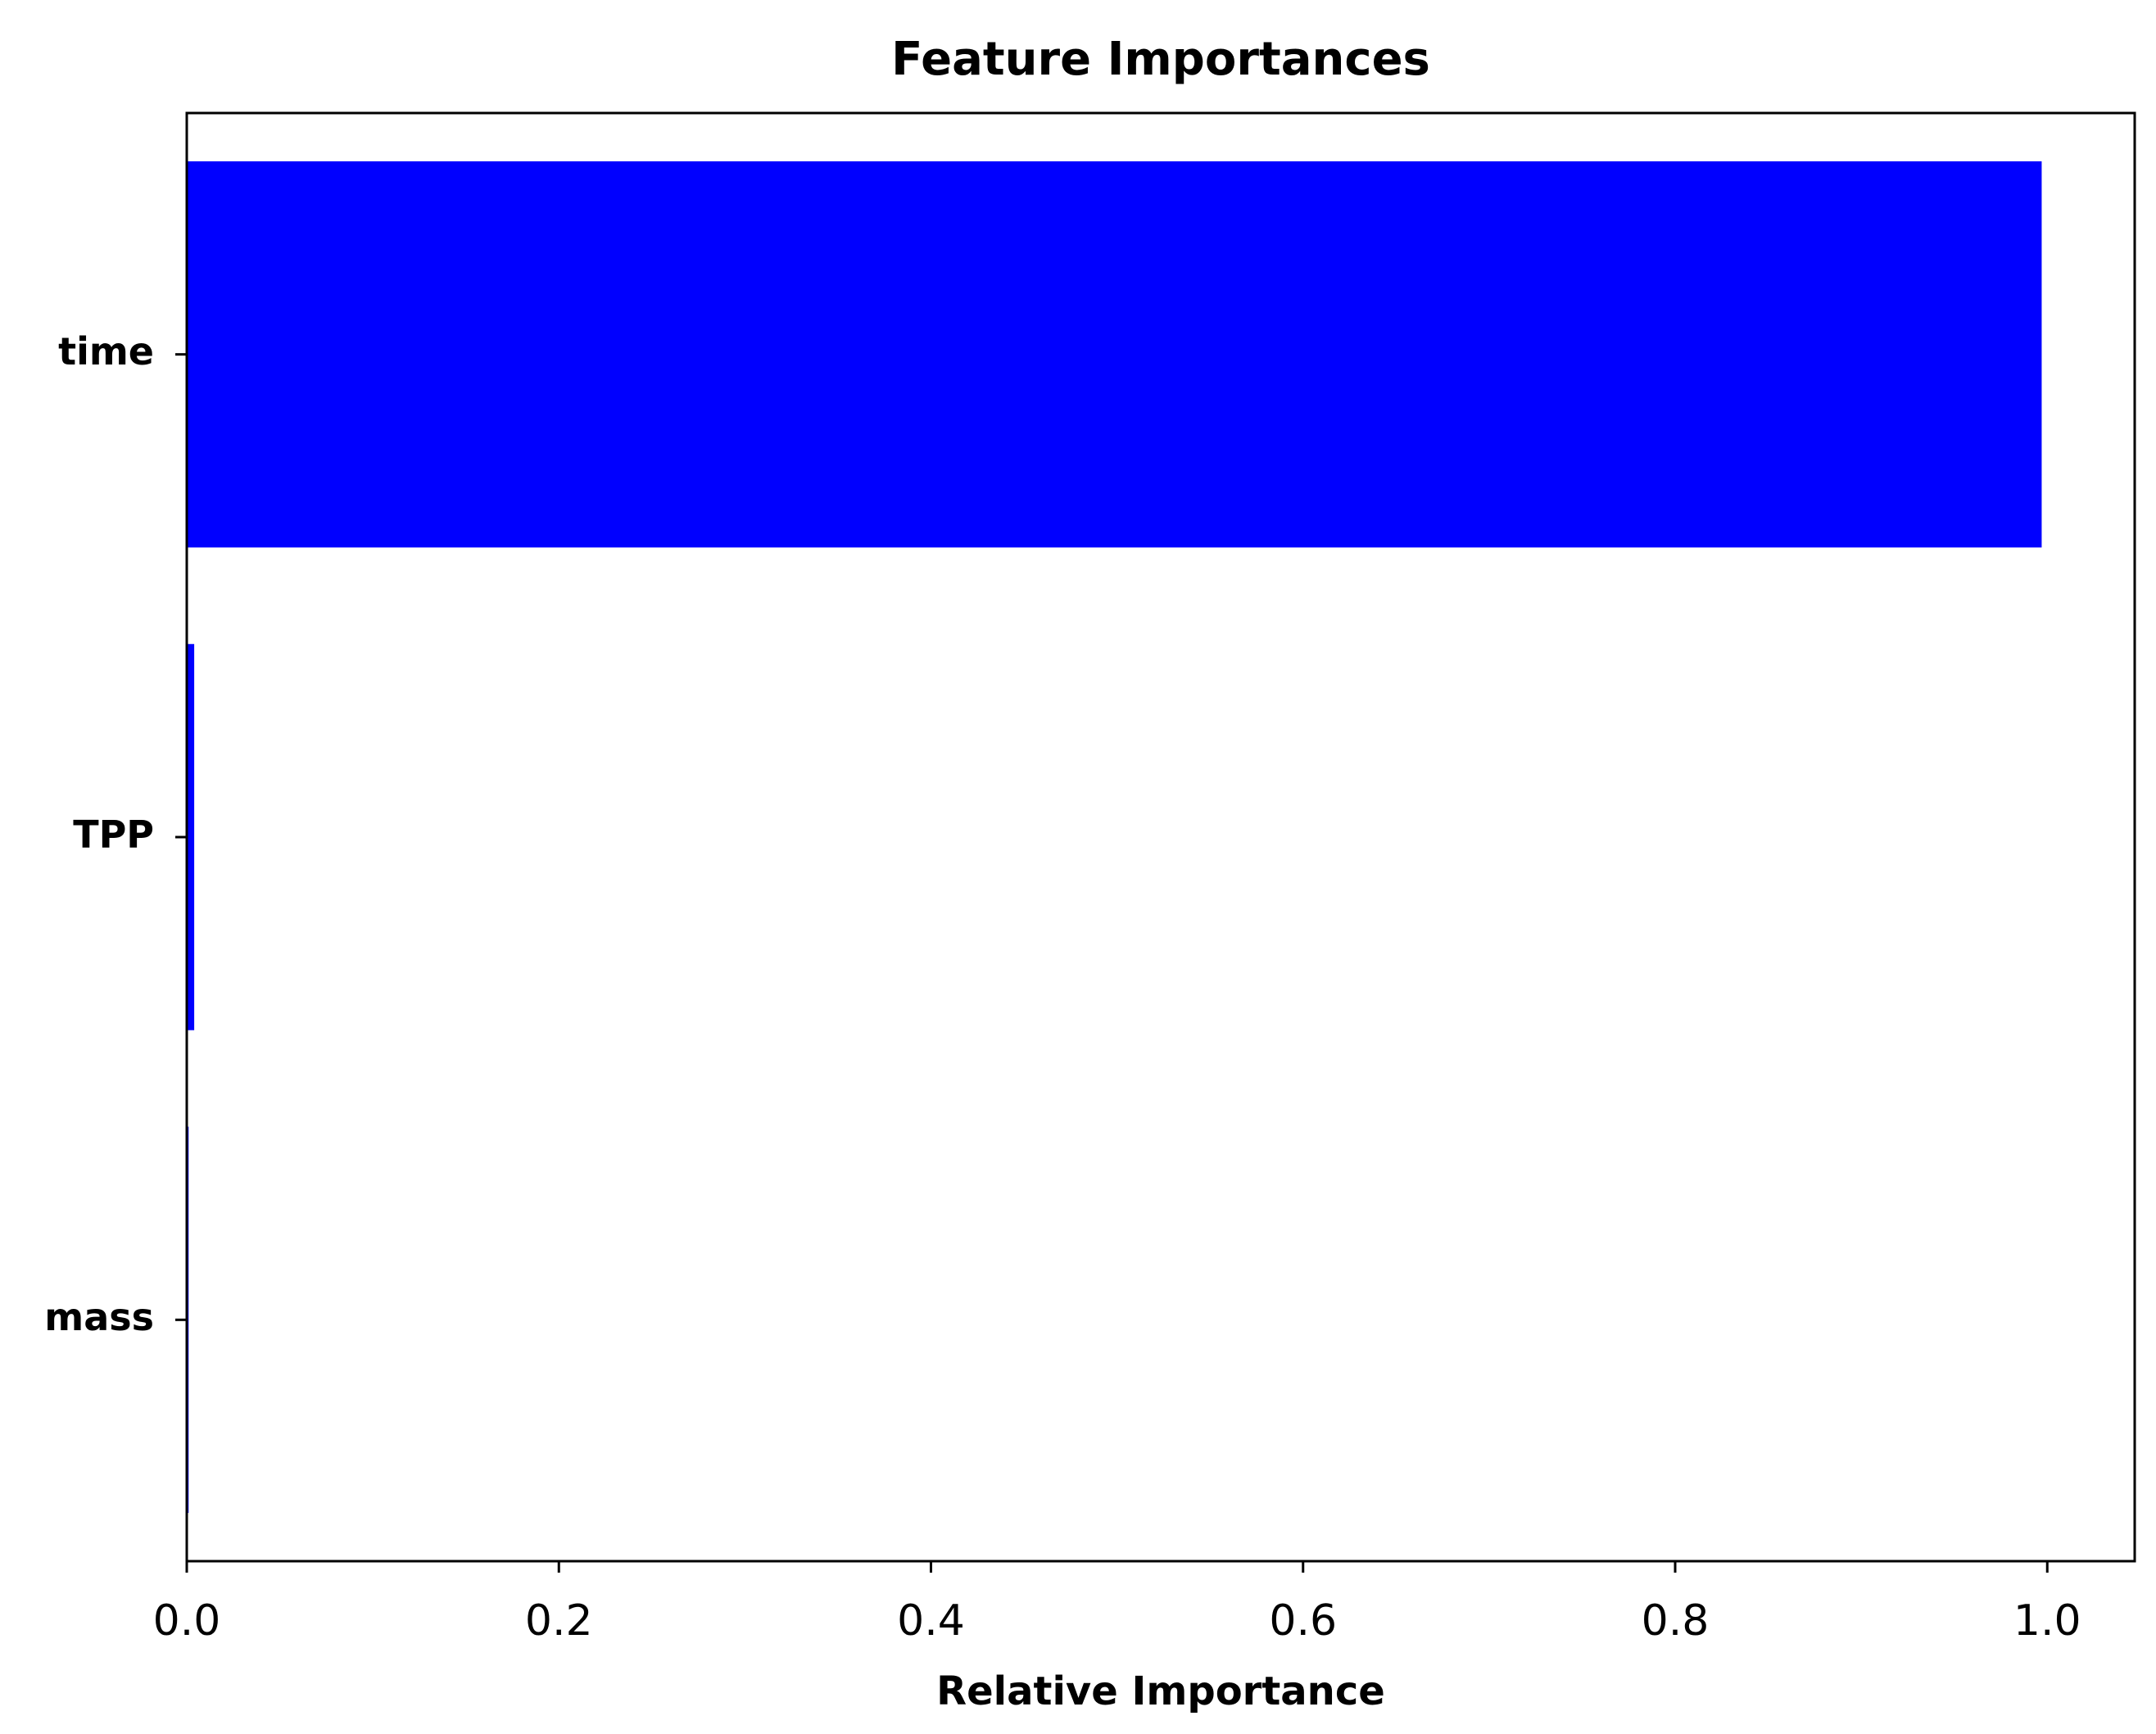 This screenshot has width=2156, height=1734. What do you see at coordinates (191, 837) in the screenshot?
I see `bar` at bounding box center [191, 837].